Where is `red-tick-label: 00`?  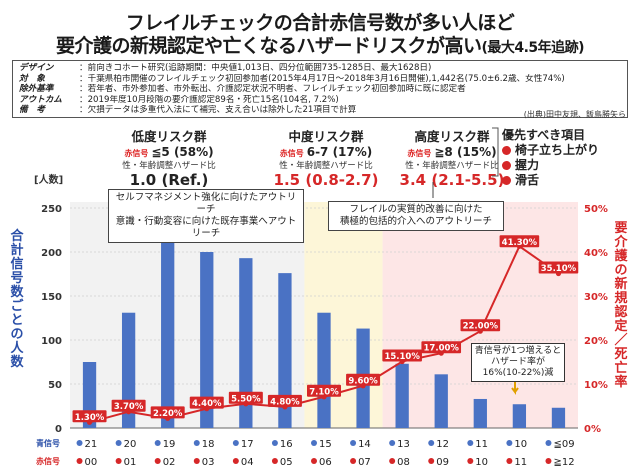 red-tick-label: 00 is located at coordinates (91, 462).